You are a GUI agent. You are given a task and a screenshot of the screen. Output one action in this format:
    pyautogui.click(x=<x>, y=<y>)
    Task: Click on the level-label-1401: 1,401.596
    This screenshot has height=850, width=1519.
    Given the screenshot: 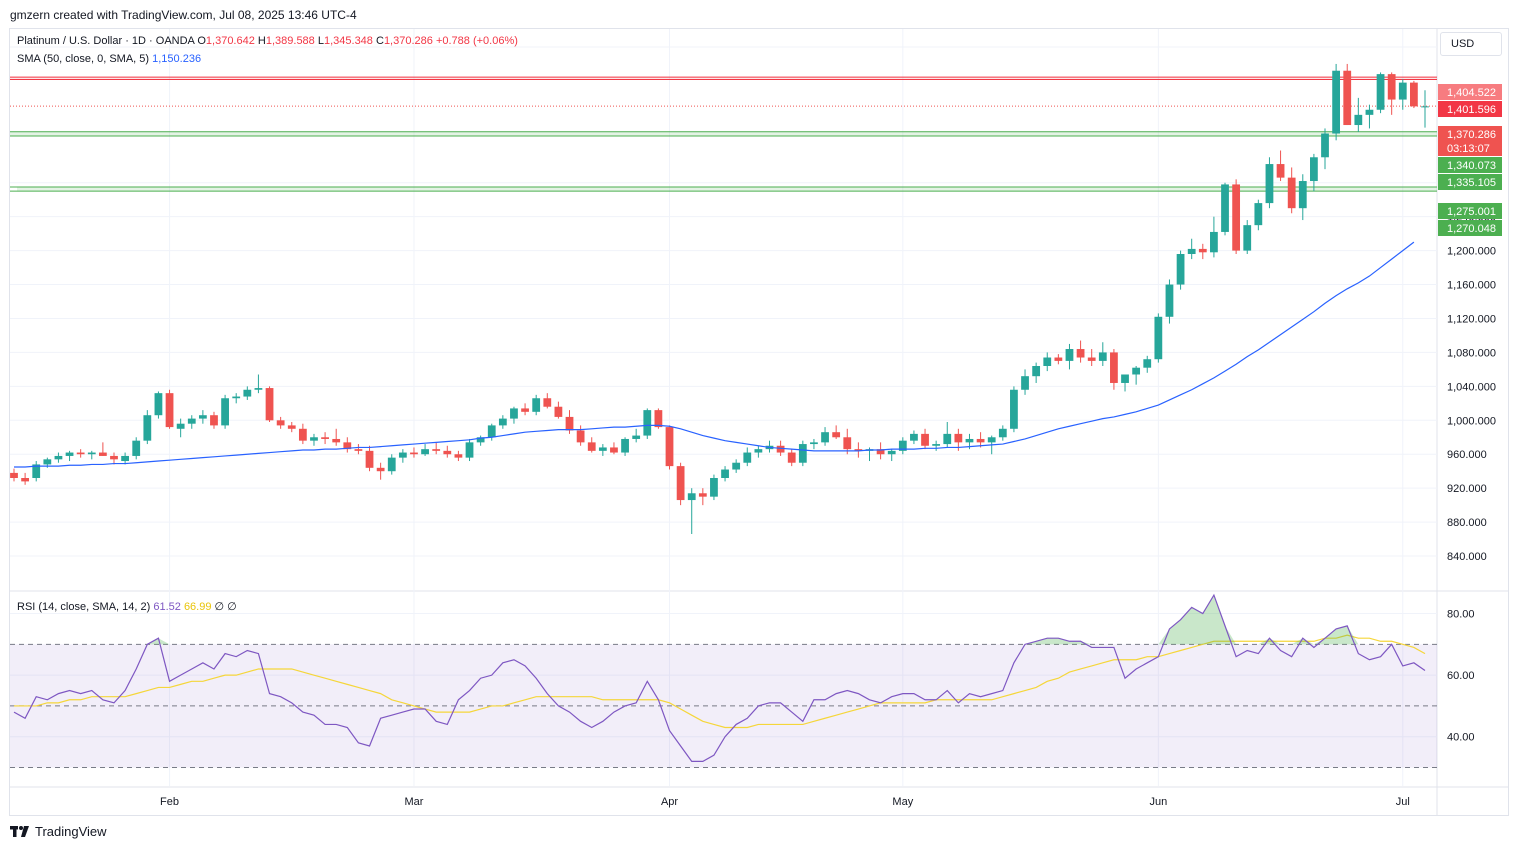 What is the action you would take?
    pyautogui.click(x=1471, y=110)
    